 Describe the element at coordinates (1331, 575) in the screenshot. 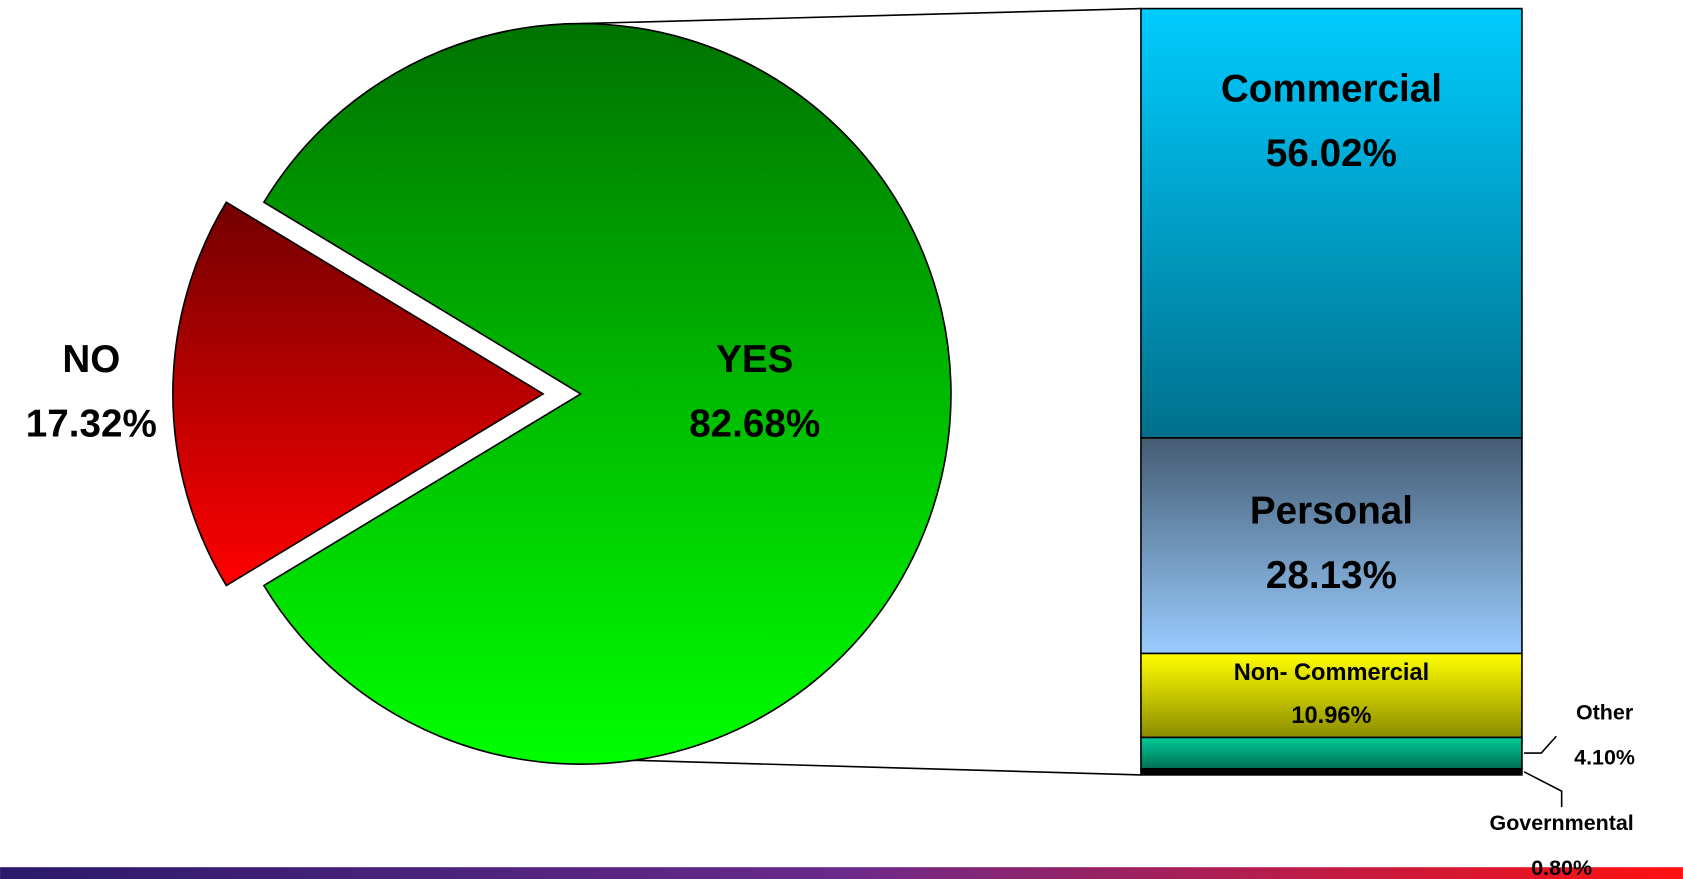

I see `segment-value-label: 28.13%` at that location.